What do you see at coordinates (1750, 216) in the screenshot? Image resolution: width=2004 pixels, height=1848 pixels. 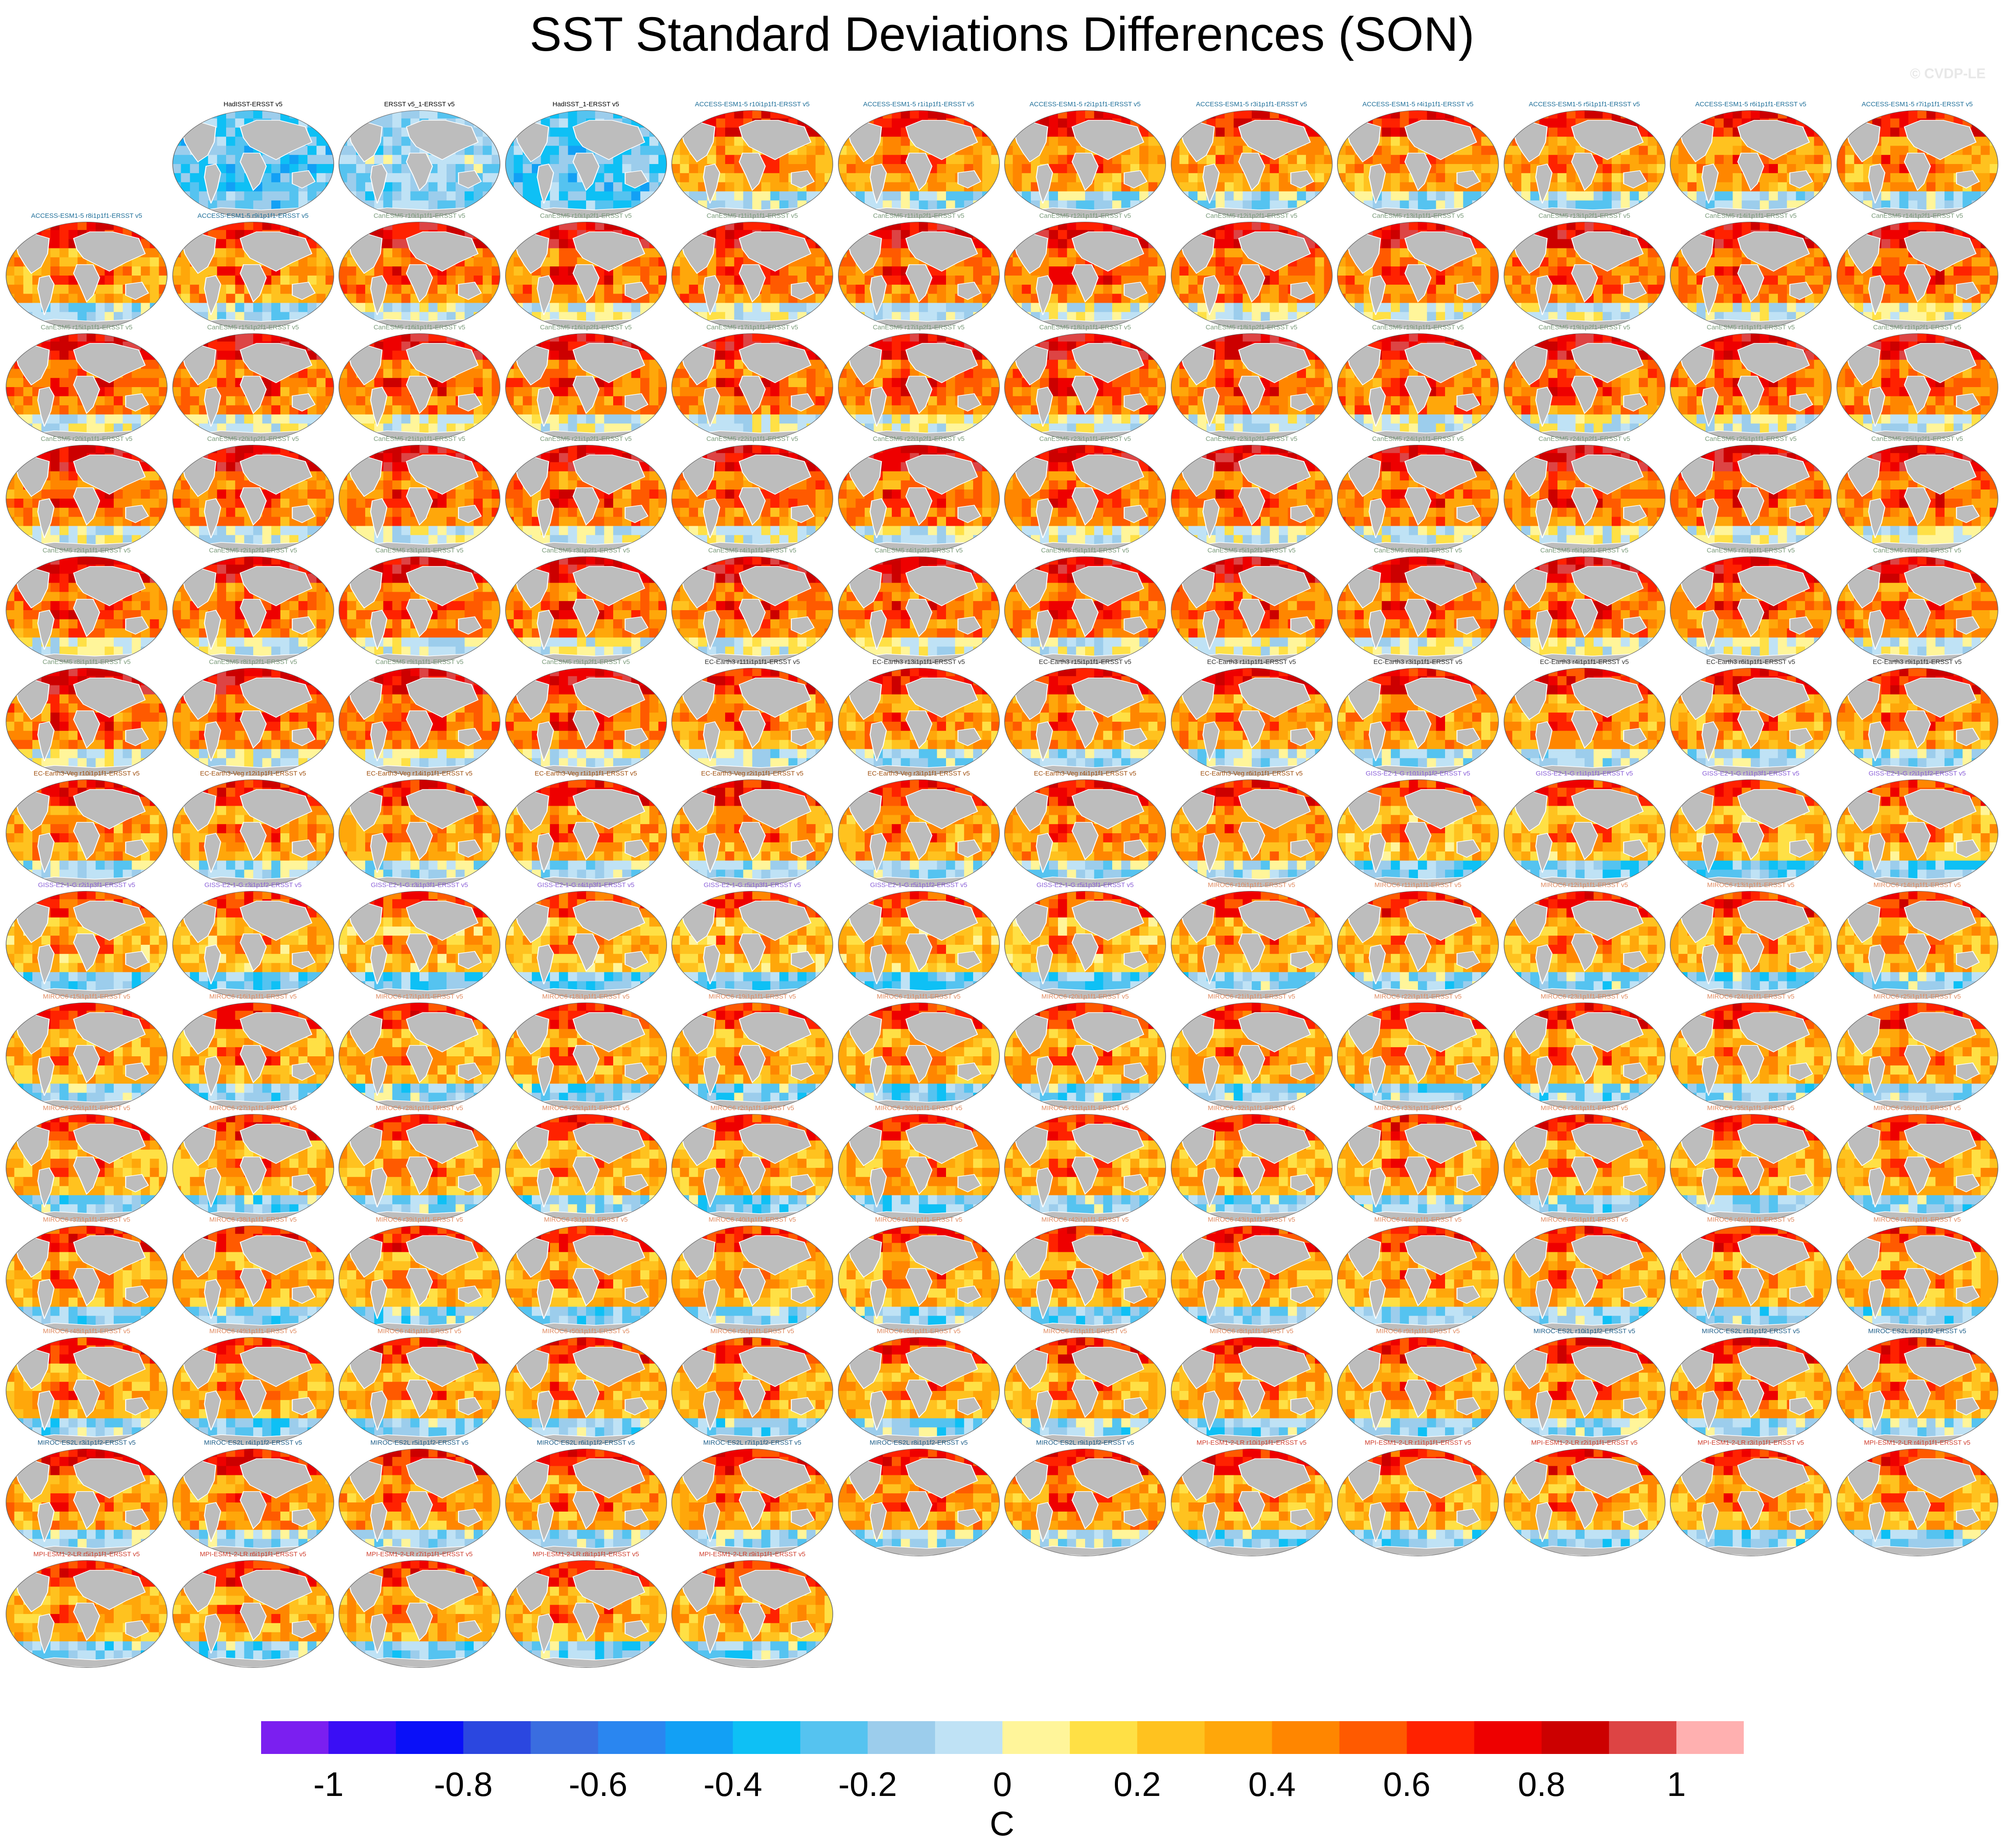 I see `panel-title: CanESM5 r14i1p1f1-ERSST v5` at bounding box center [1750, 216].